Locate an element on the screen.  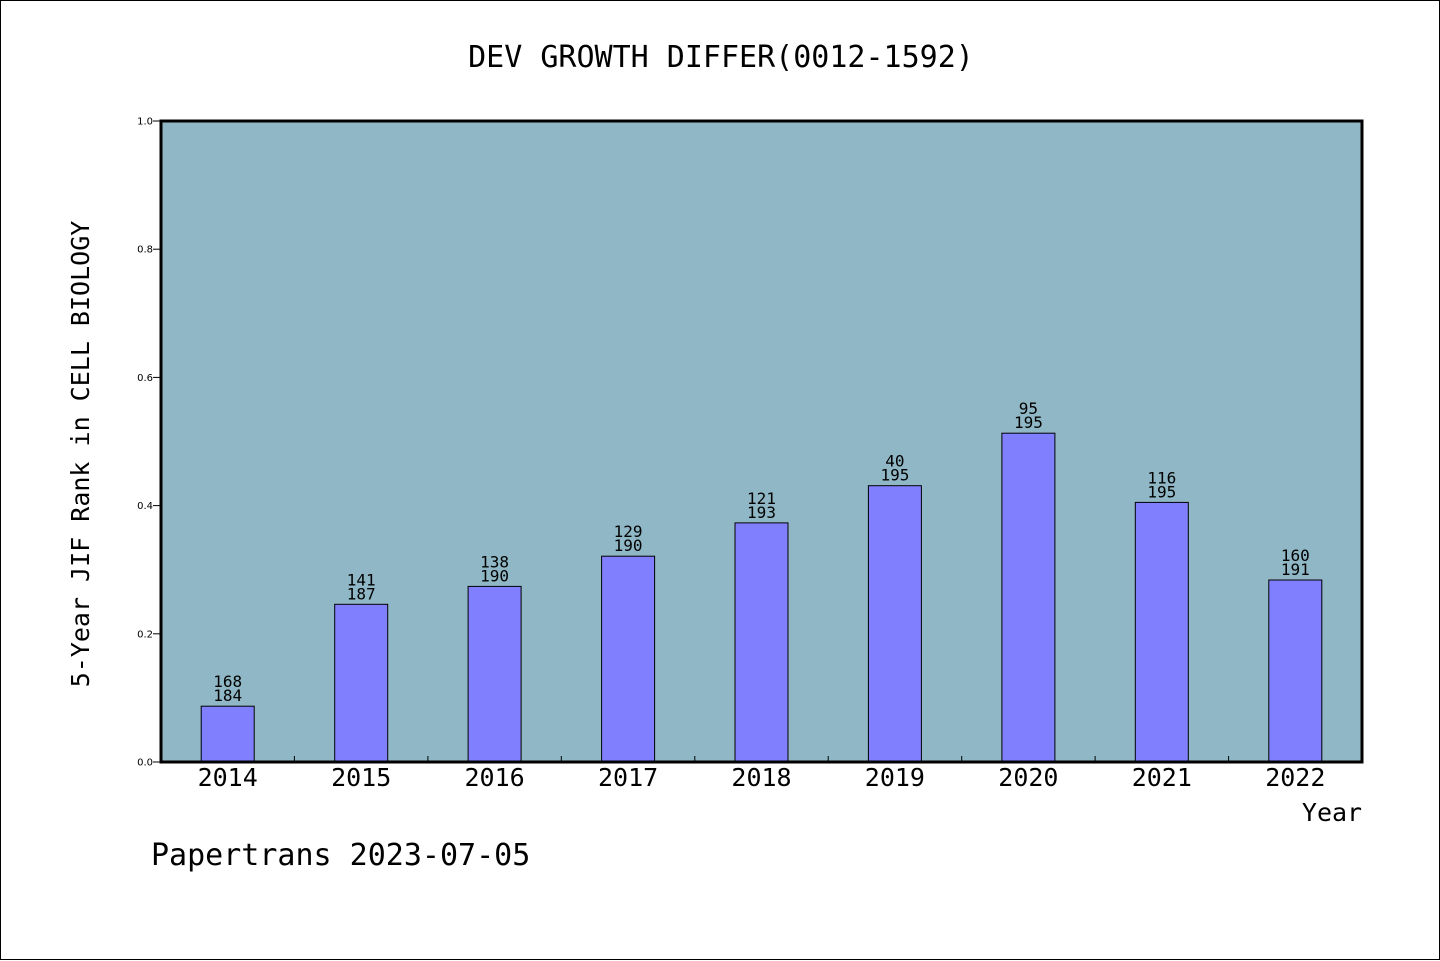
bar-label-2022-total: 191 is located at coordinates (1295, 569).